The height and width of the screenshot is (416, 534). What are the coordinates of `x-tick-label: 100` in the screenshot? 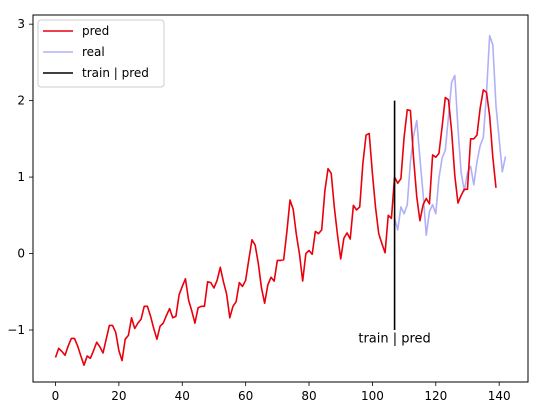 It's located at (372, 396).